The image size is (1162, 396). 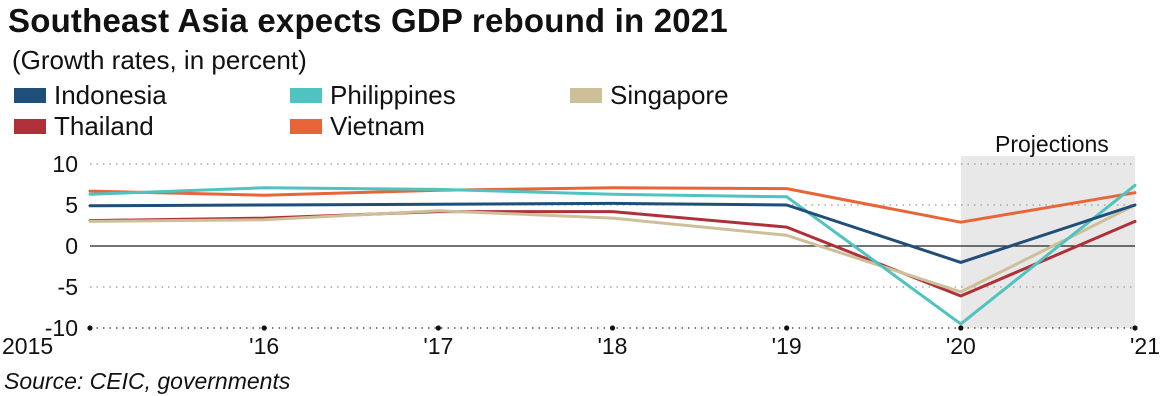 I want to click on legend-item-philippines: Philippines, so click(x=373, y=95).